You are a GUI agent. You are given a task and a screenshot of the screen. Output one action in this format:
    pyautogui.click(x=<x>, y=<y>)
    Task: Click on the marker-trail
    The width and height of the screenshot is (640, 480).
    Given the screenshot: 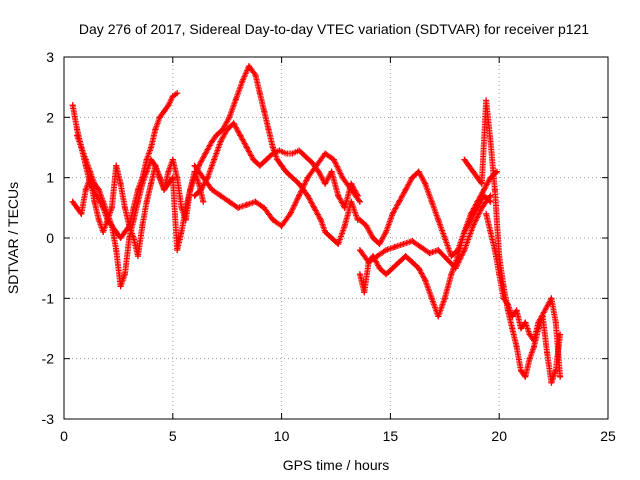 What is the action you would take?
    pyautogui.click(x=512, y=241)
    